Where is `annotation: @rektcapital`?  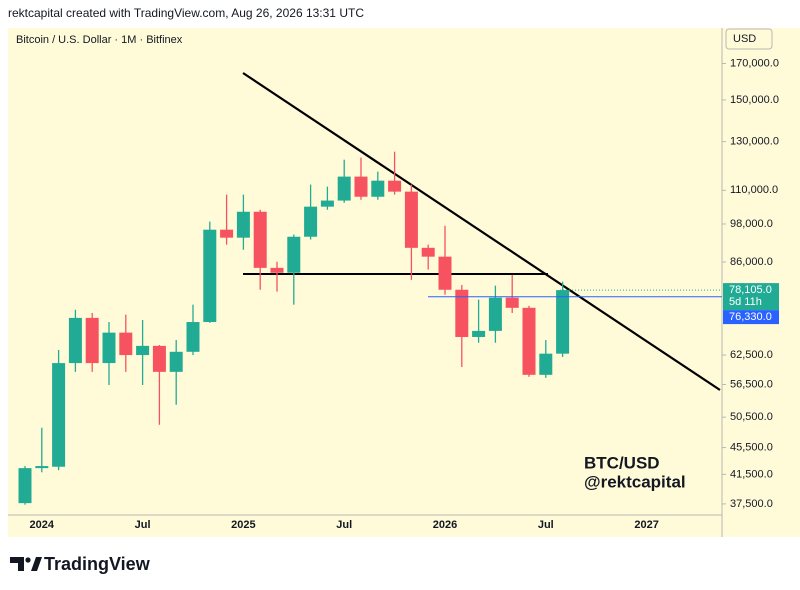 annotation: @rektcapital is located at coordinates (635, 481).